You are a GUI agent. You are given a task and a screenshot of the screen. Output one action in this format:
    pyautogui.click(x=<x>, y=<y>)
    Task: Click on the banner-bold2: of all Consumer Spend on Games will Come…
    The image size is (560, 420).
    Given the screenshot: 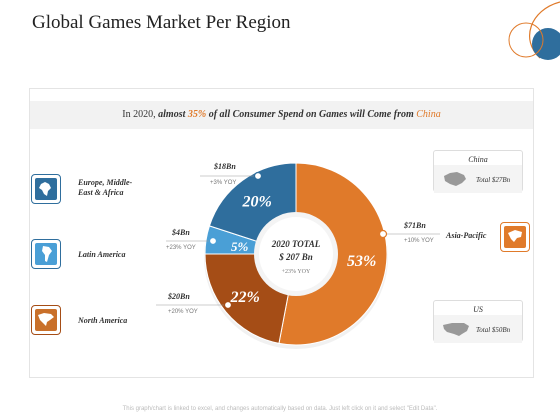 What is the action you would take?
    pyautogui.click(x=311, y=114)
    